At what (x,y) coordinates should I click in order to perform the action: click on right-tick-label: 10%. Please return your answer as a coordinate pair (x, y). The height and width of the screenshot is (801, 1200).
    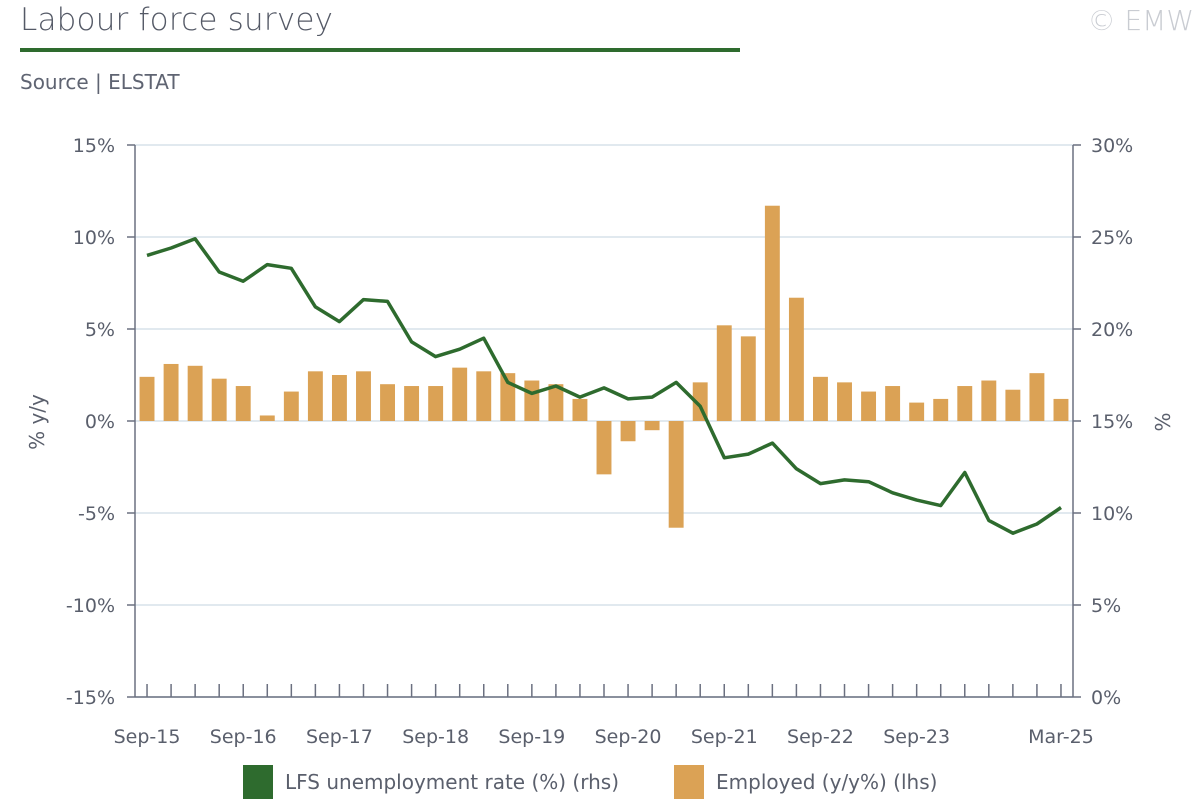
    Looking at the image, I should click on (1112, 514).